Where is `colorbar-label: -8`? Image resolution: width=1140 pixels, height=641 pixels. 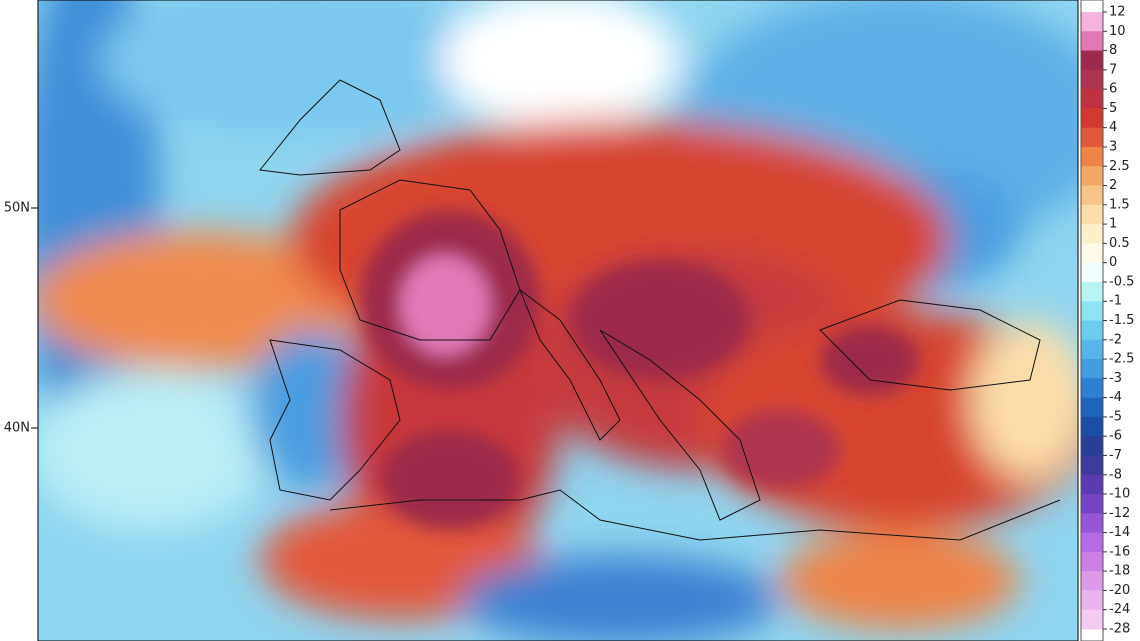 colorbar-label: -8 is located at coordinates (1115, 474).